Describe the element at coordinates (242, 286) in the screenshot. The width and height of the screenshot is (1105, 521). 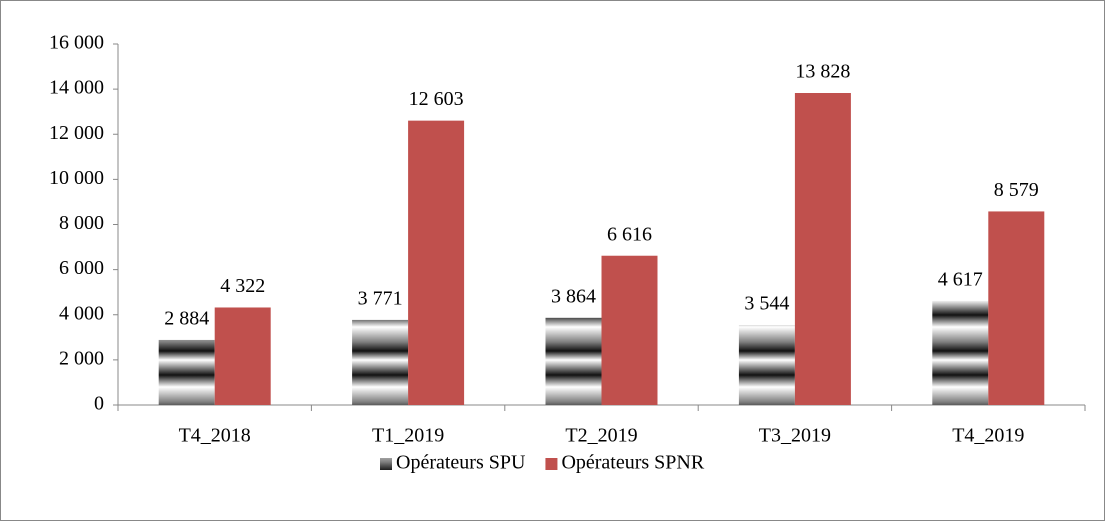
I see `data-label: 4 322` at that location.